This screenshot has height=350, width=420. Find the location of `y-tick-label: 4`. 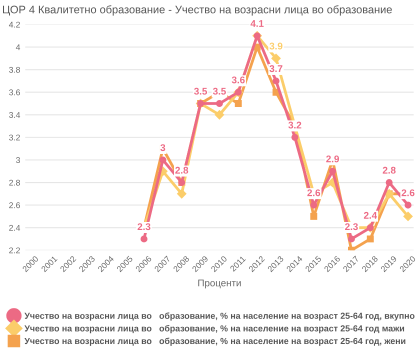

y-tick-label: 4 is located at coordinates (18, 47).